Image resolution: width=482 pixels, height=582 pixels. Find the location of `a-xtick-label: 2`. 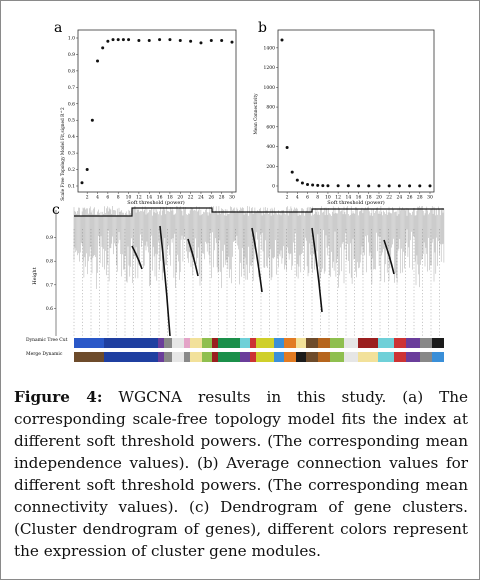

a-xtick-label: 2 is located at coordinates (87, 198).